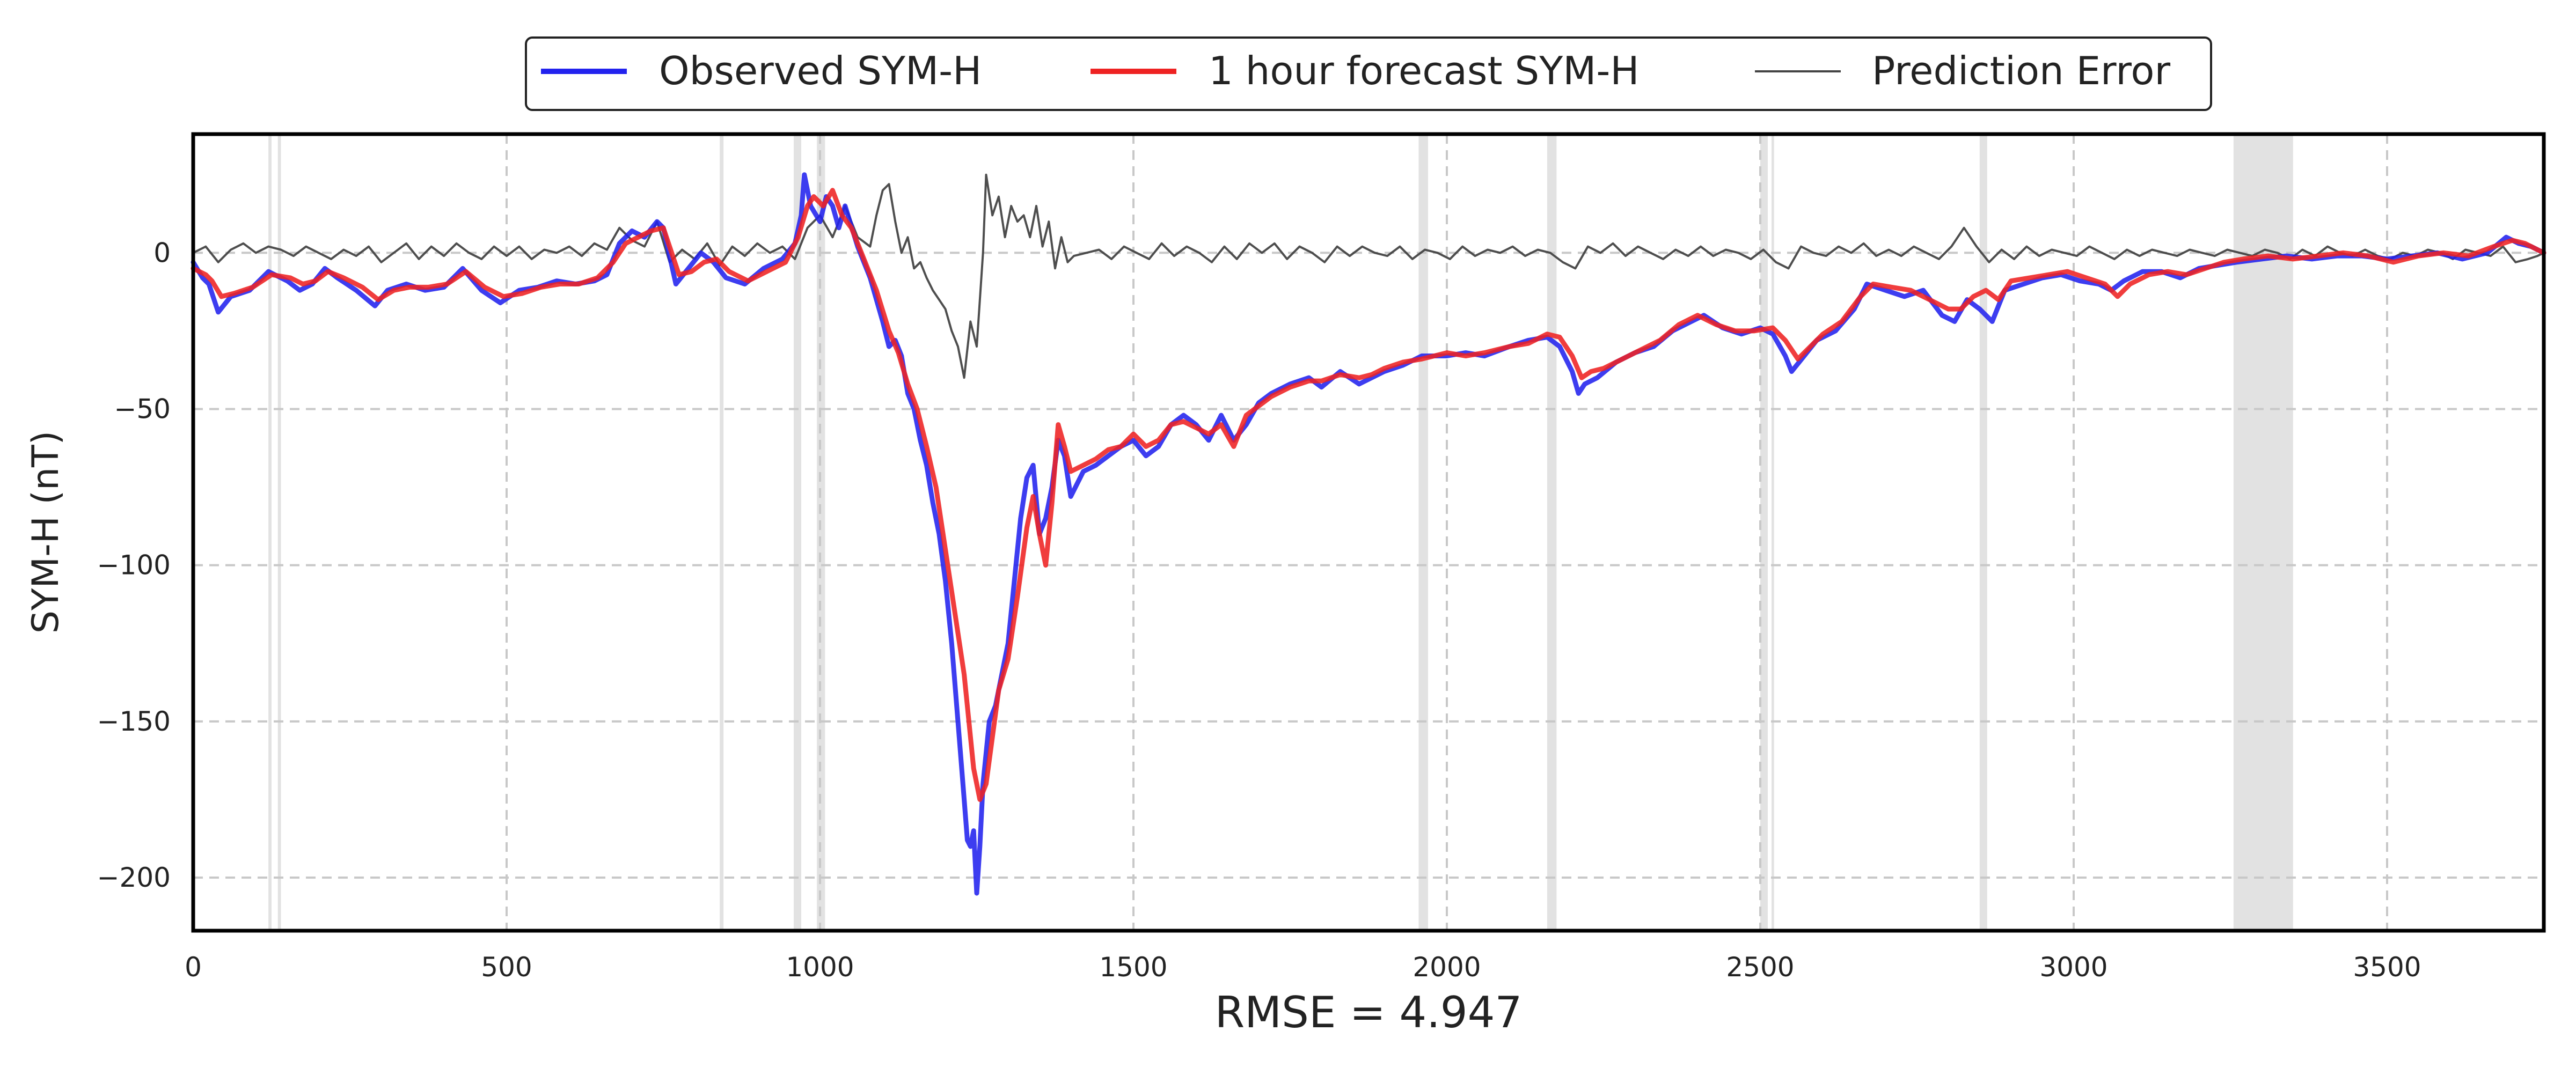  Describe the element at coordinates (1447, 968) in the screenshot. I see `x-tick-label: 2000` at that location.